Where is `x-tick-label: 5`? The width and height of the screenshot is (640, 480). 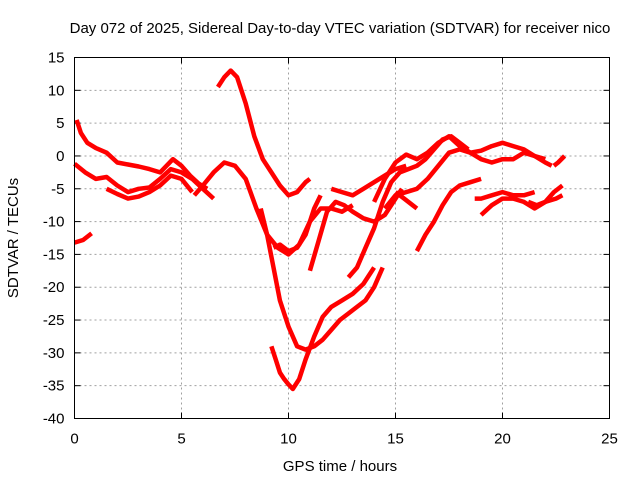
x-tick-label: 5 is located at coordinates (181, 439).